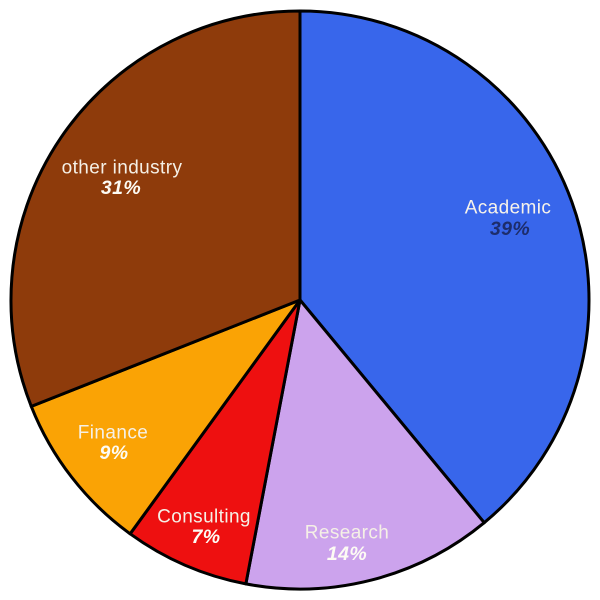 The image size is (600, 600). What do you see at coordinates (204, 517) in the screenshot?
I see `slice-label-consulting: Consulting` at bounding box center [204, 517].